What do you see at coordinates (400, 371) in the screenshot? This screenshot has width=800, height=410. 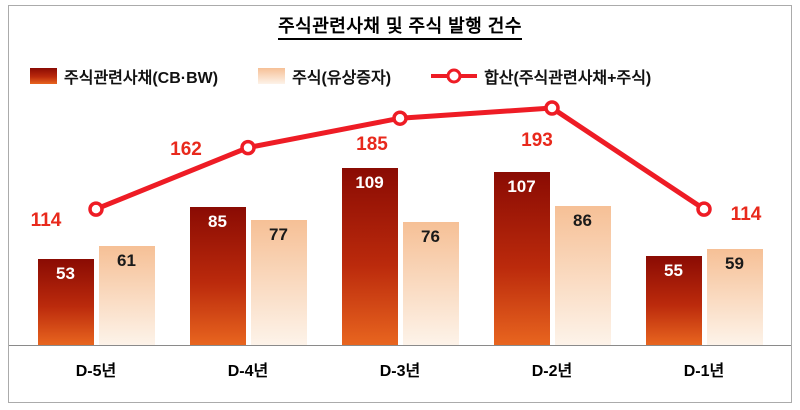 I see `x-axis-label: D-3년` at bounding box center [400, 371].